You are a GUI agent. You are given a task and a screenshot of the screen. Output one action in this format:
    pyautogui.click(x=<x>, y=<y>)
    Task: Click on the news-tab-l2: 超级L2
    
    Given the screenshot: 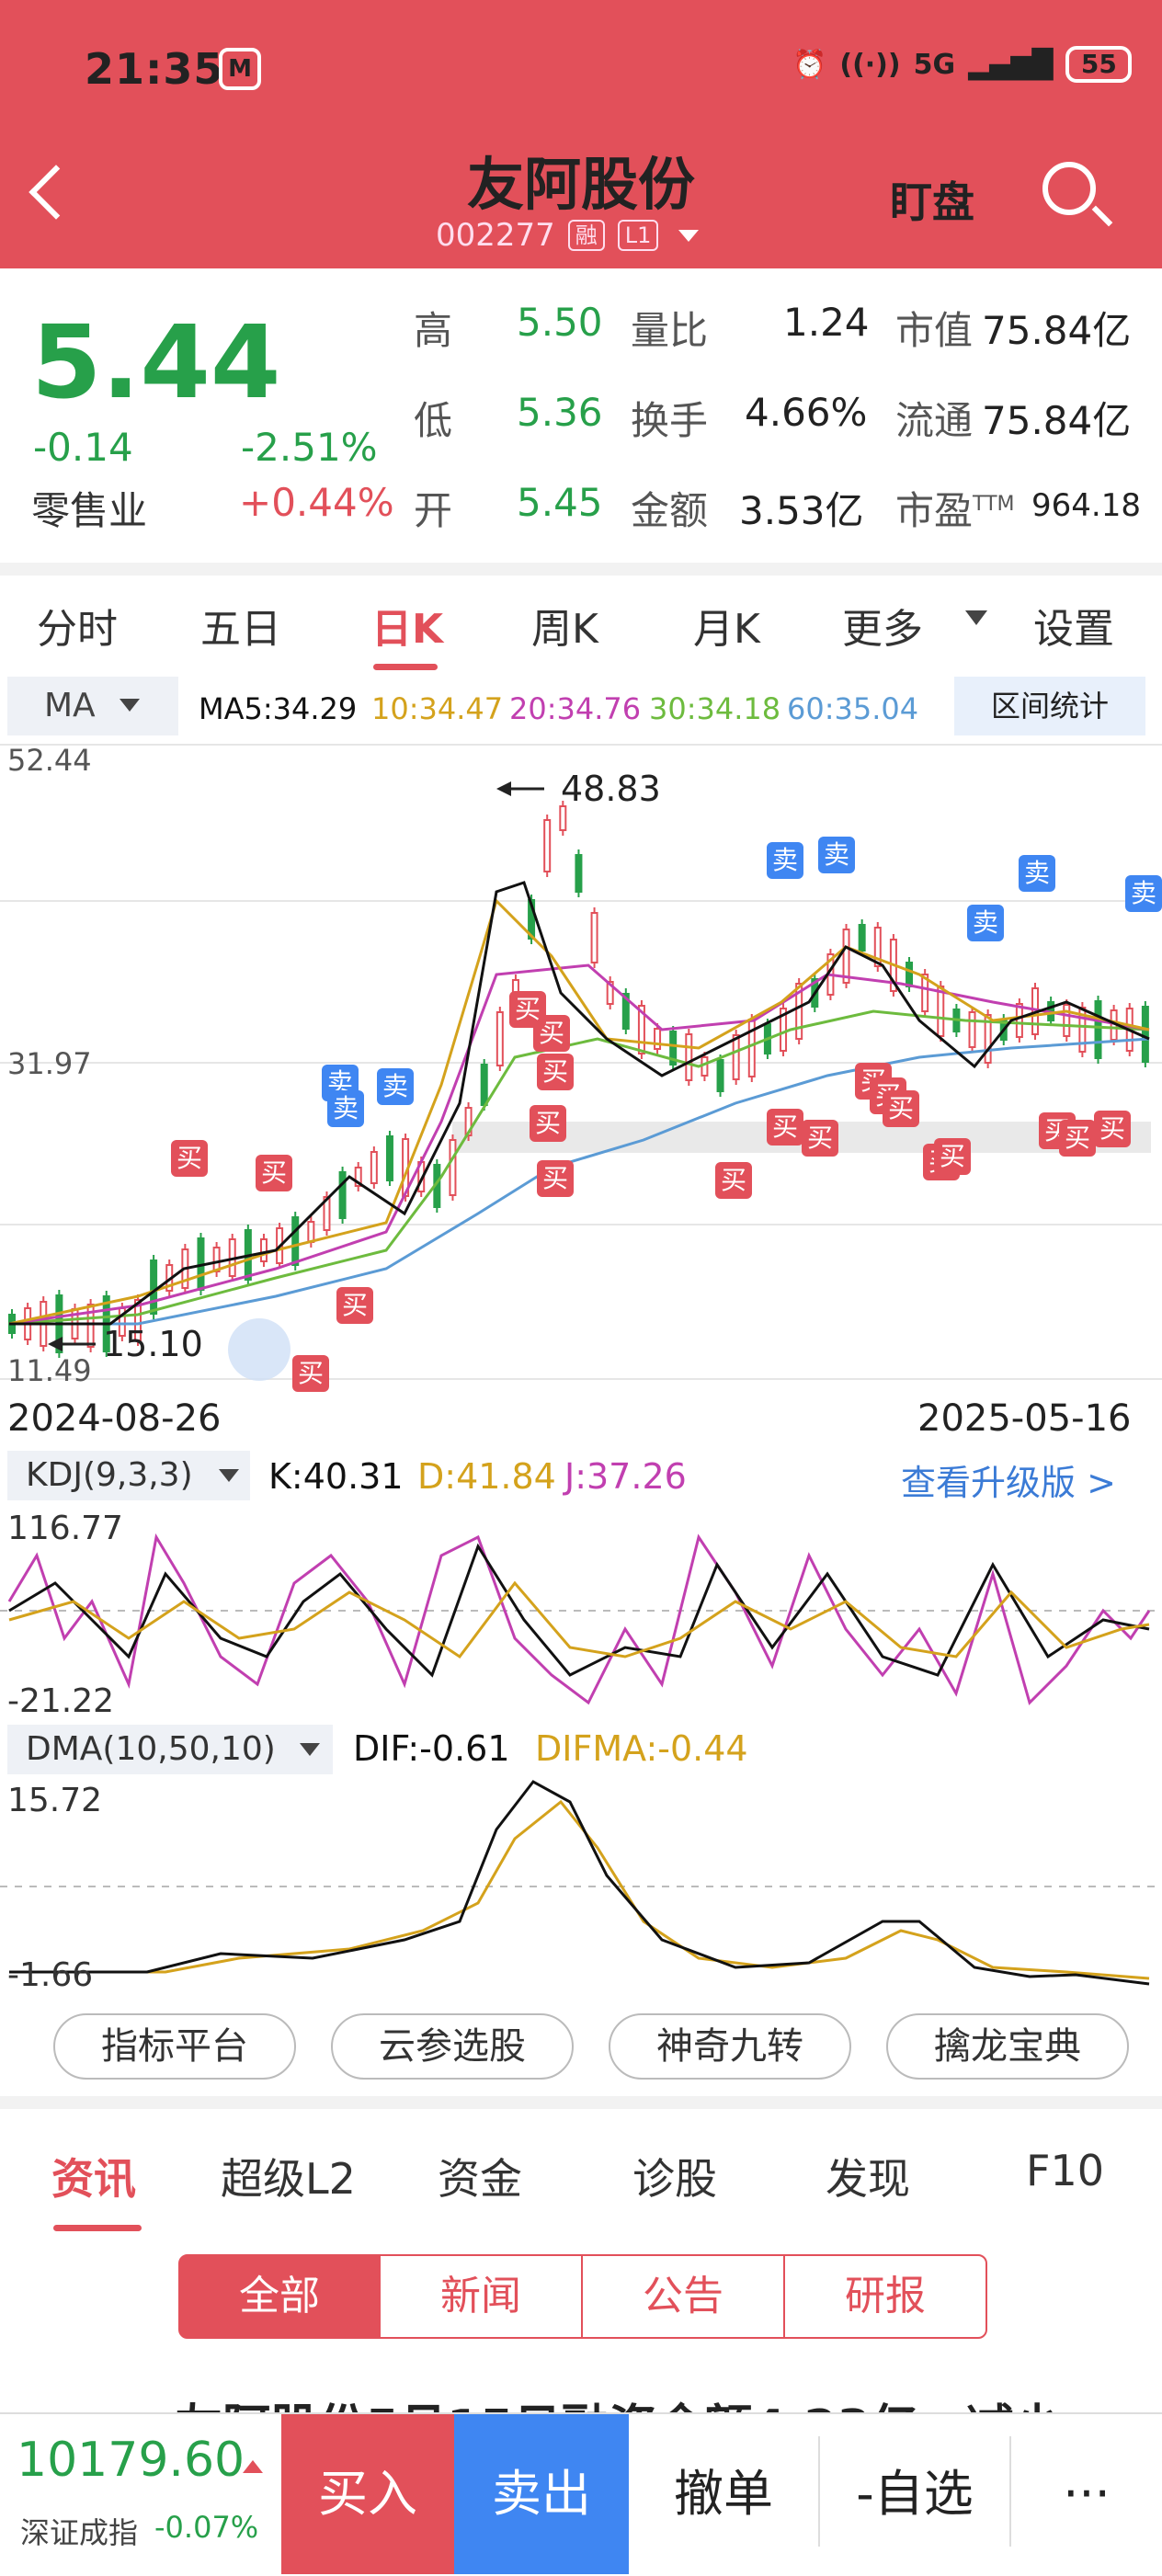 What is the action you would take?
    pyautogui.click(x=289, y=2179)
    